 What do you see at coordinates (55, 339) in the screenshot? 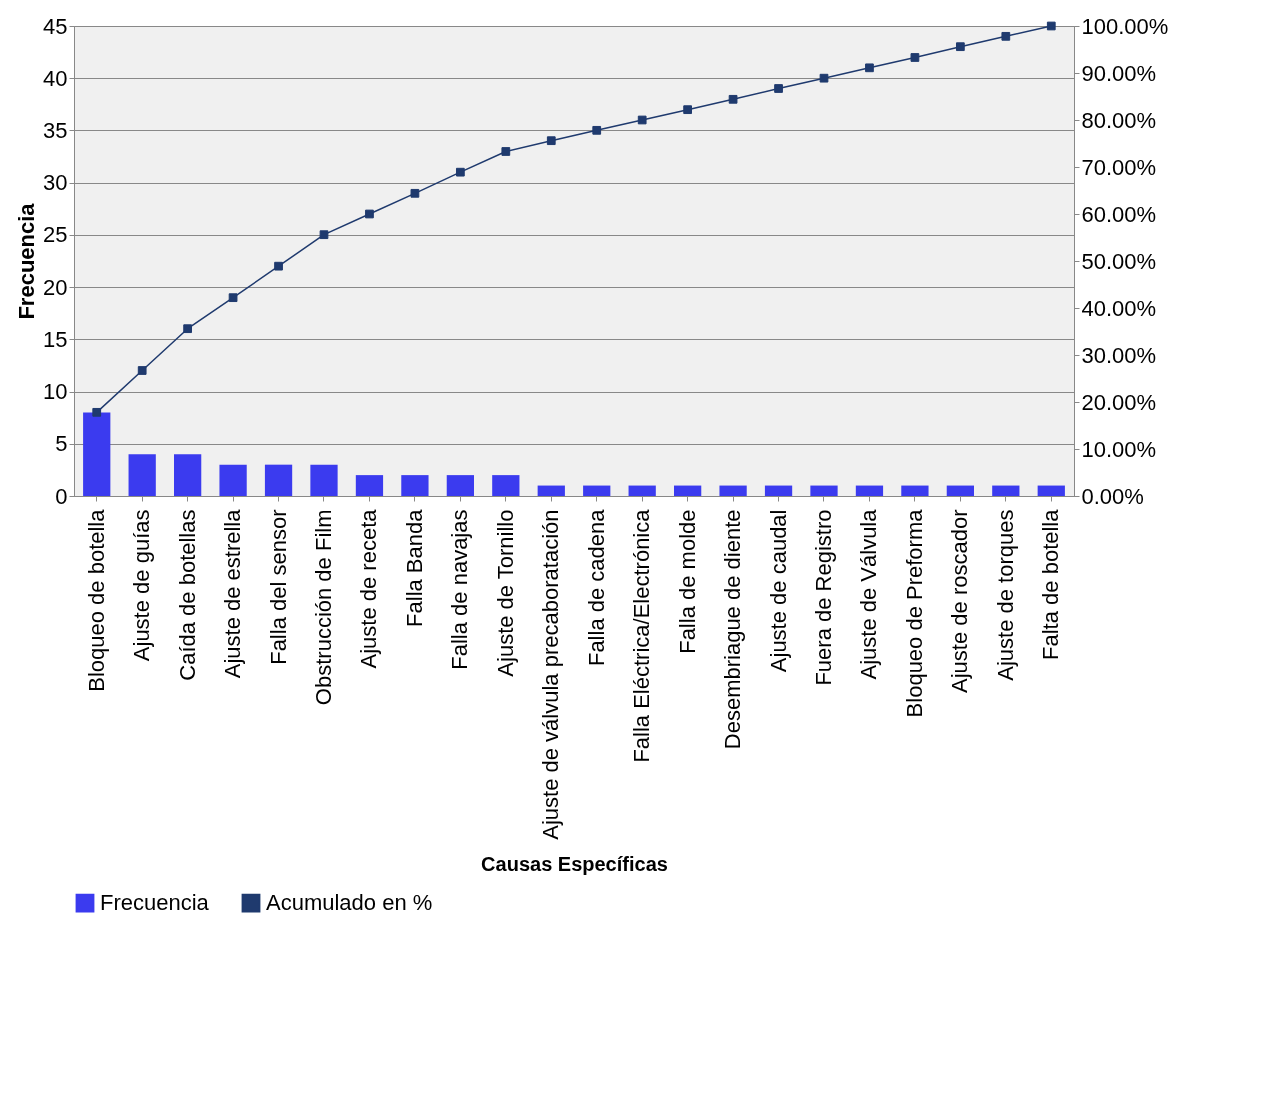
I see `y-tick-label: 15` at bounding box center [55, 339].